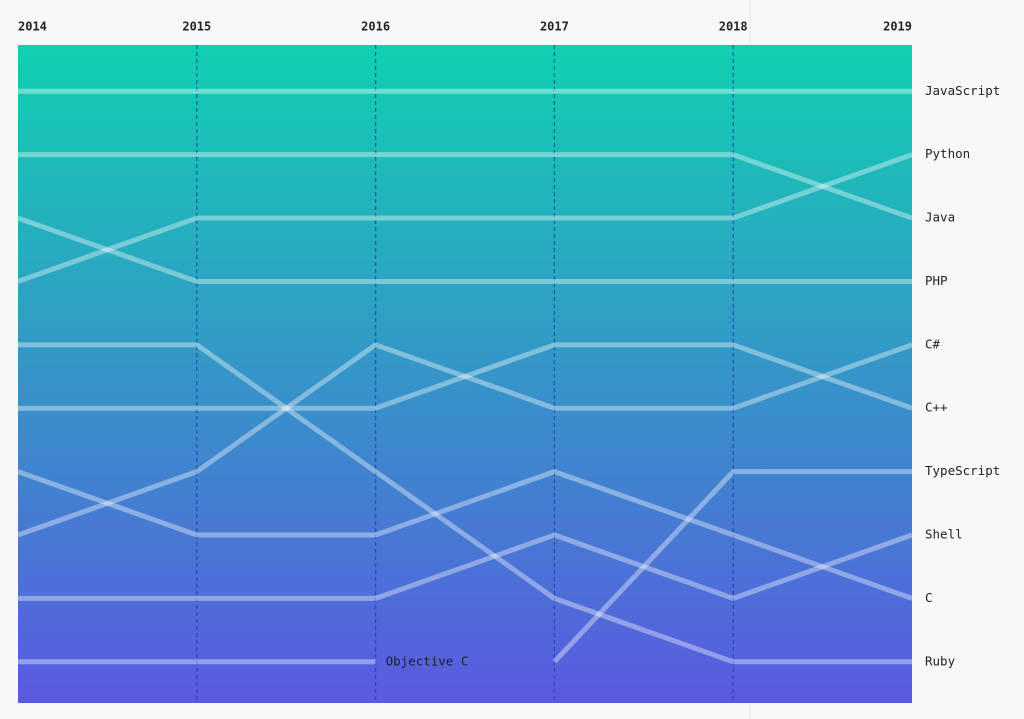 This screenshot has width=1024, height=719. I want to click on series-label: C, so click(929, 597).